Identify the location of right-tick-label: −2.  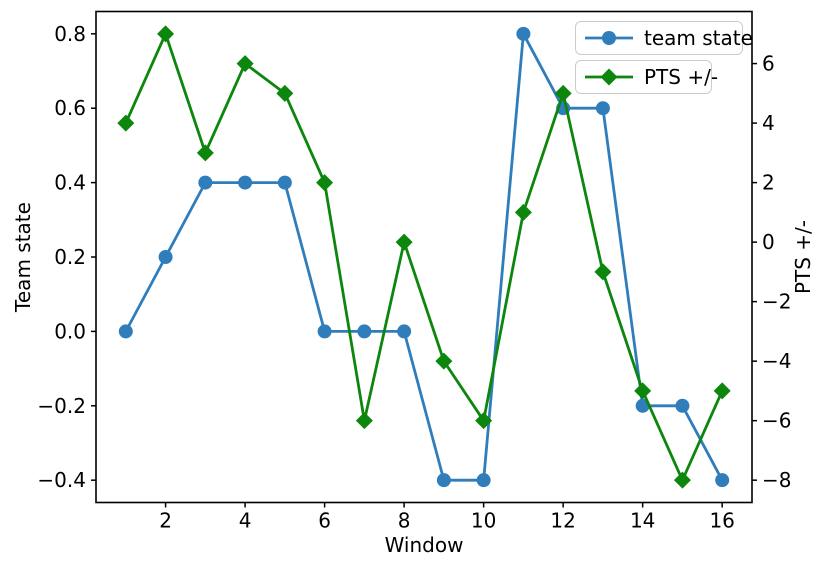
(776, 302).